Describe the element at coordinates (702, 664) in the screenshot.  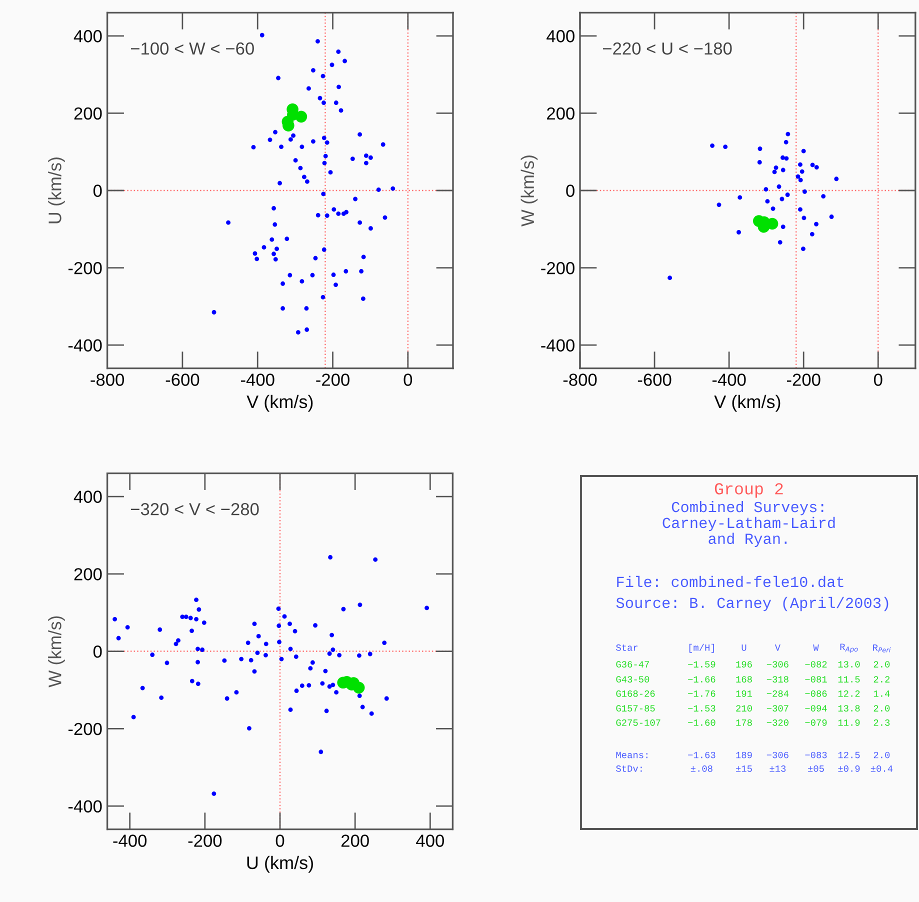
I see `text: −1.59` at that location.